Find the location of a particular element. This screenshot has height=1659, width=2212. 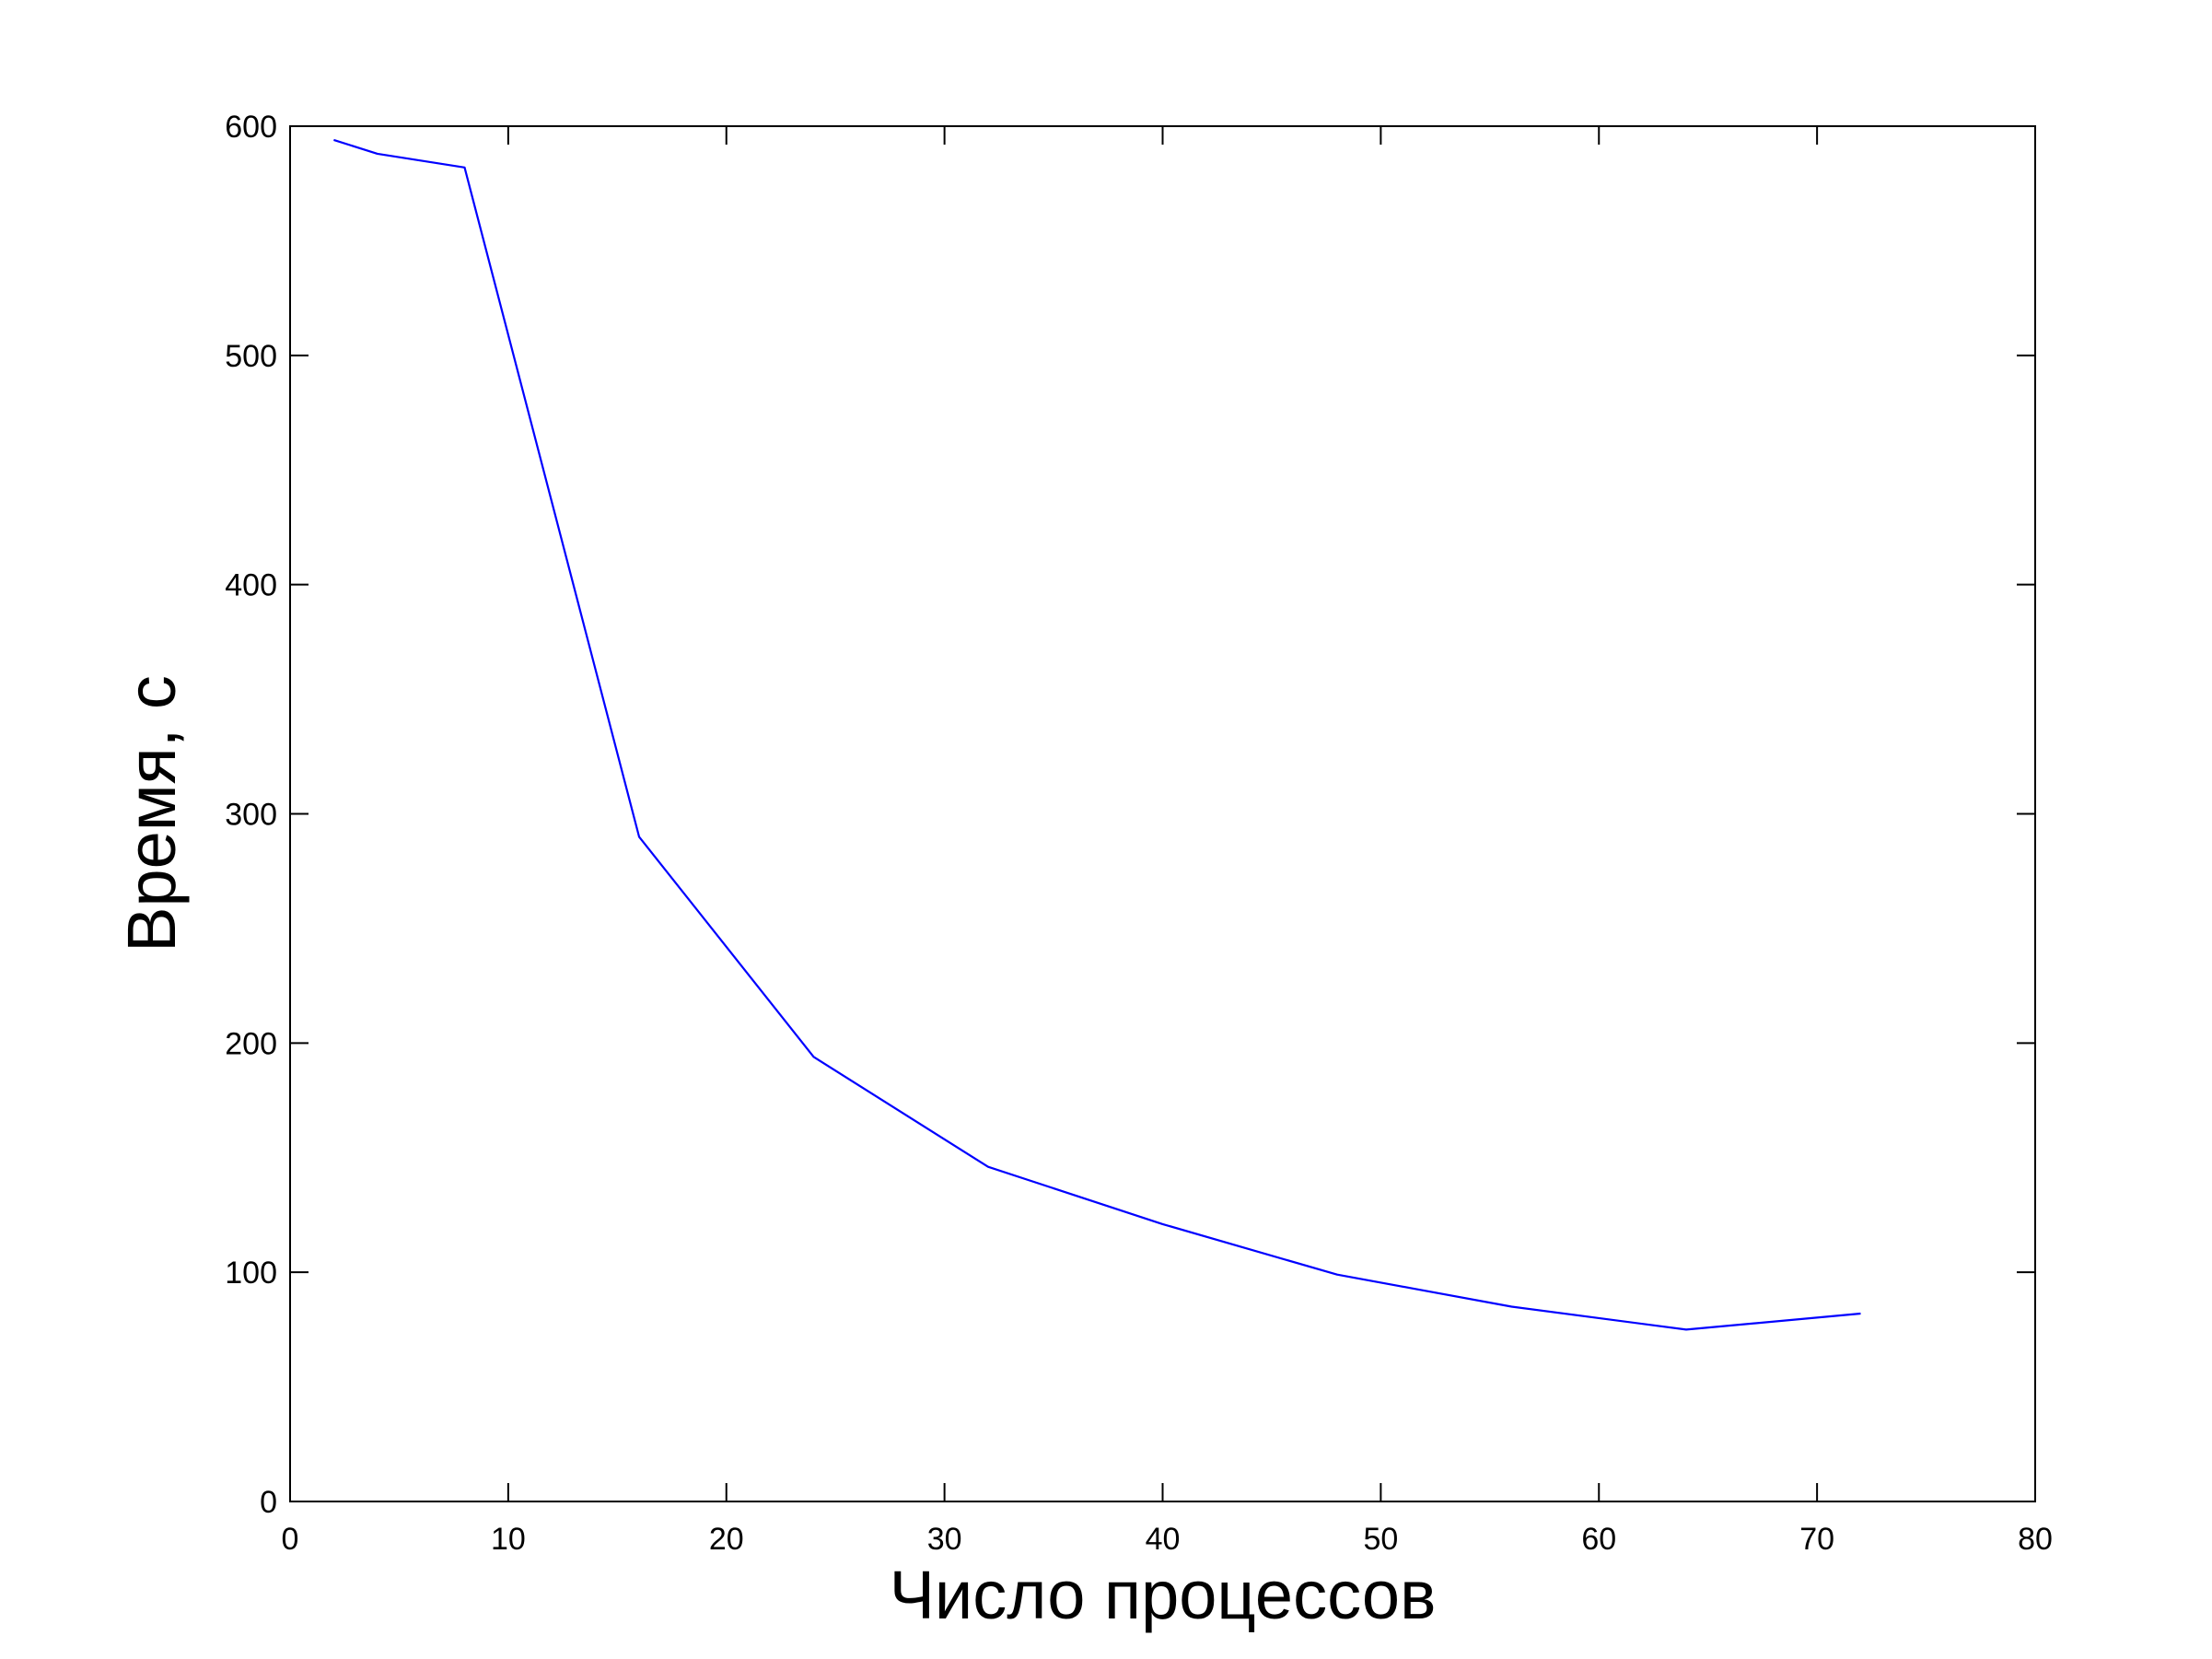

y-tick-label: 0 is located at coordinates (268, 1502).